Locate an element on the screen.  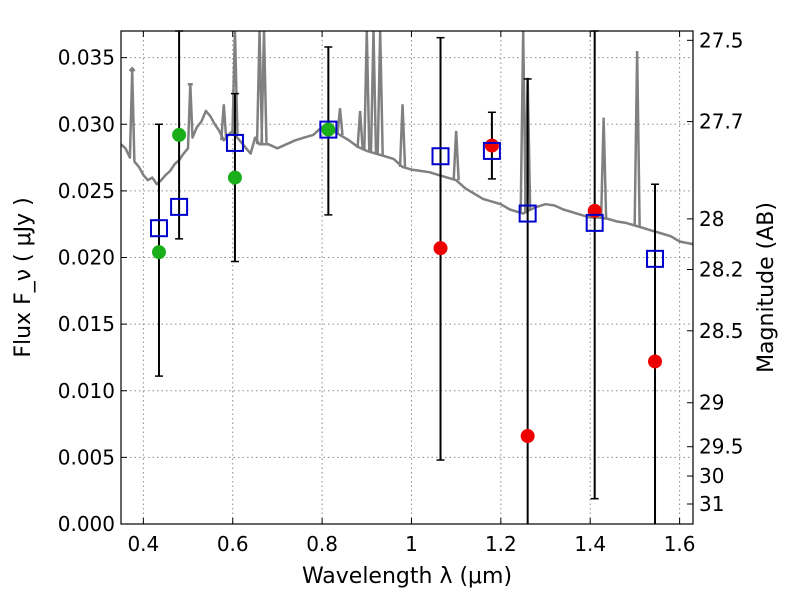
y-tick-label: 0.010 is located at coordinates (86, 391).